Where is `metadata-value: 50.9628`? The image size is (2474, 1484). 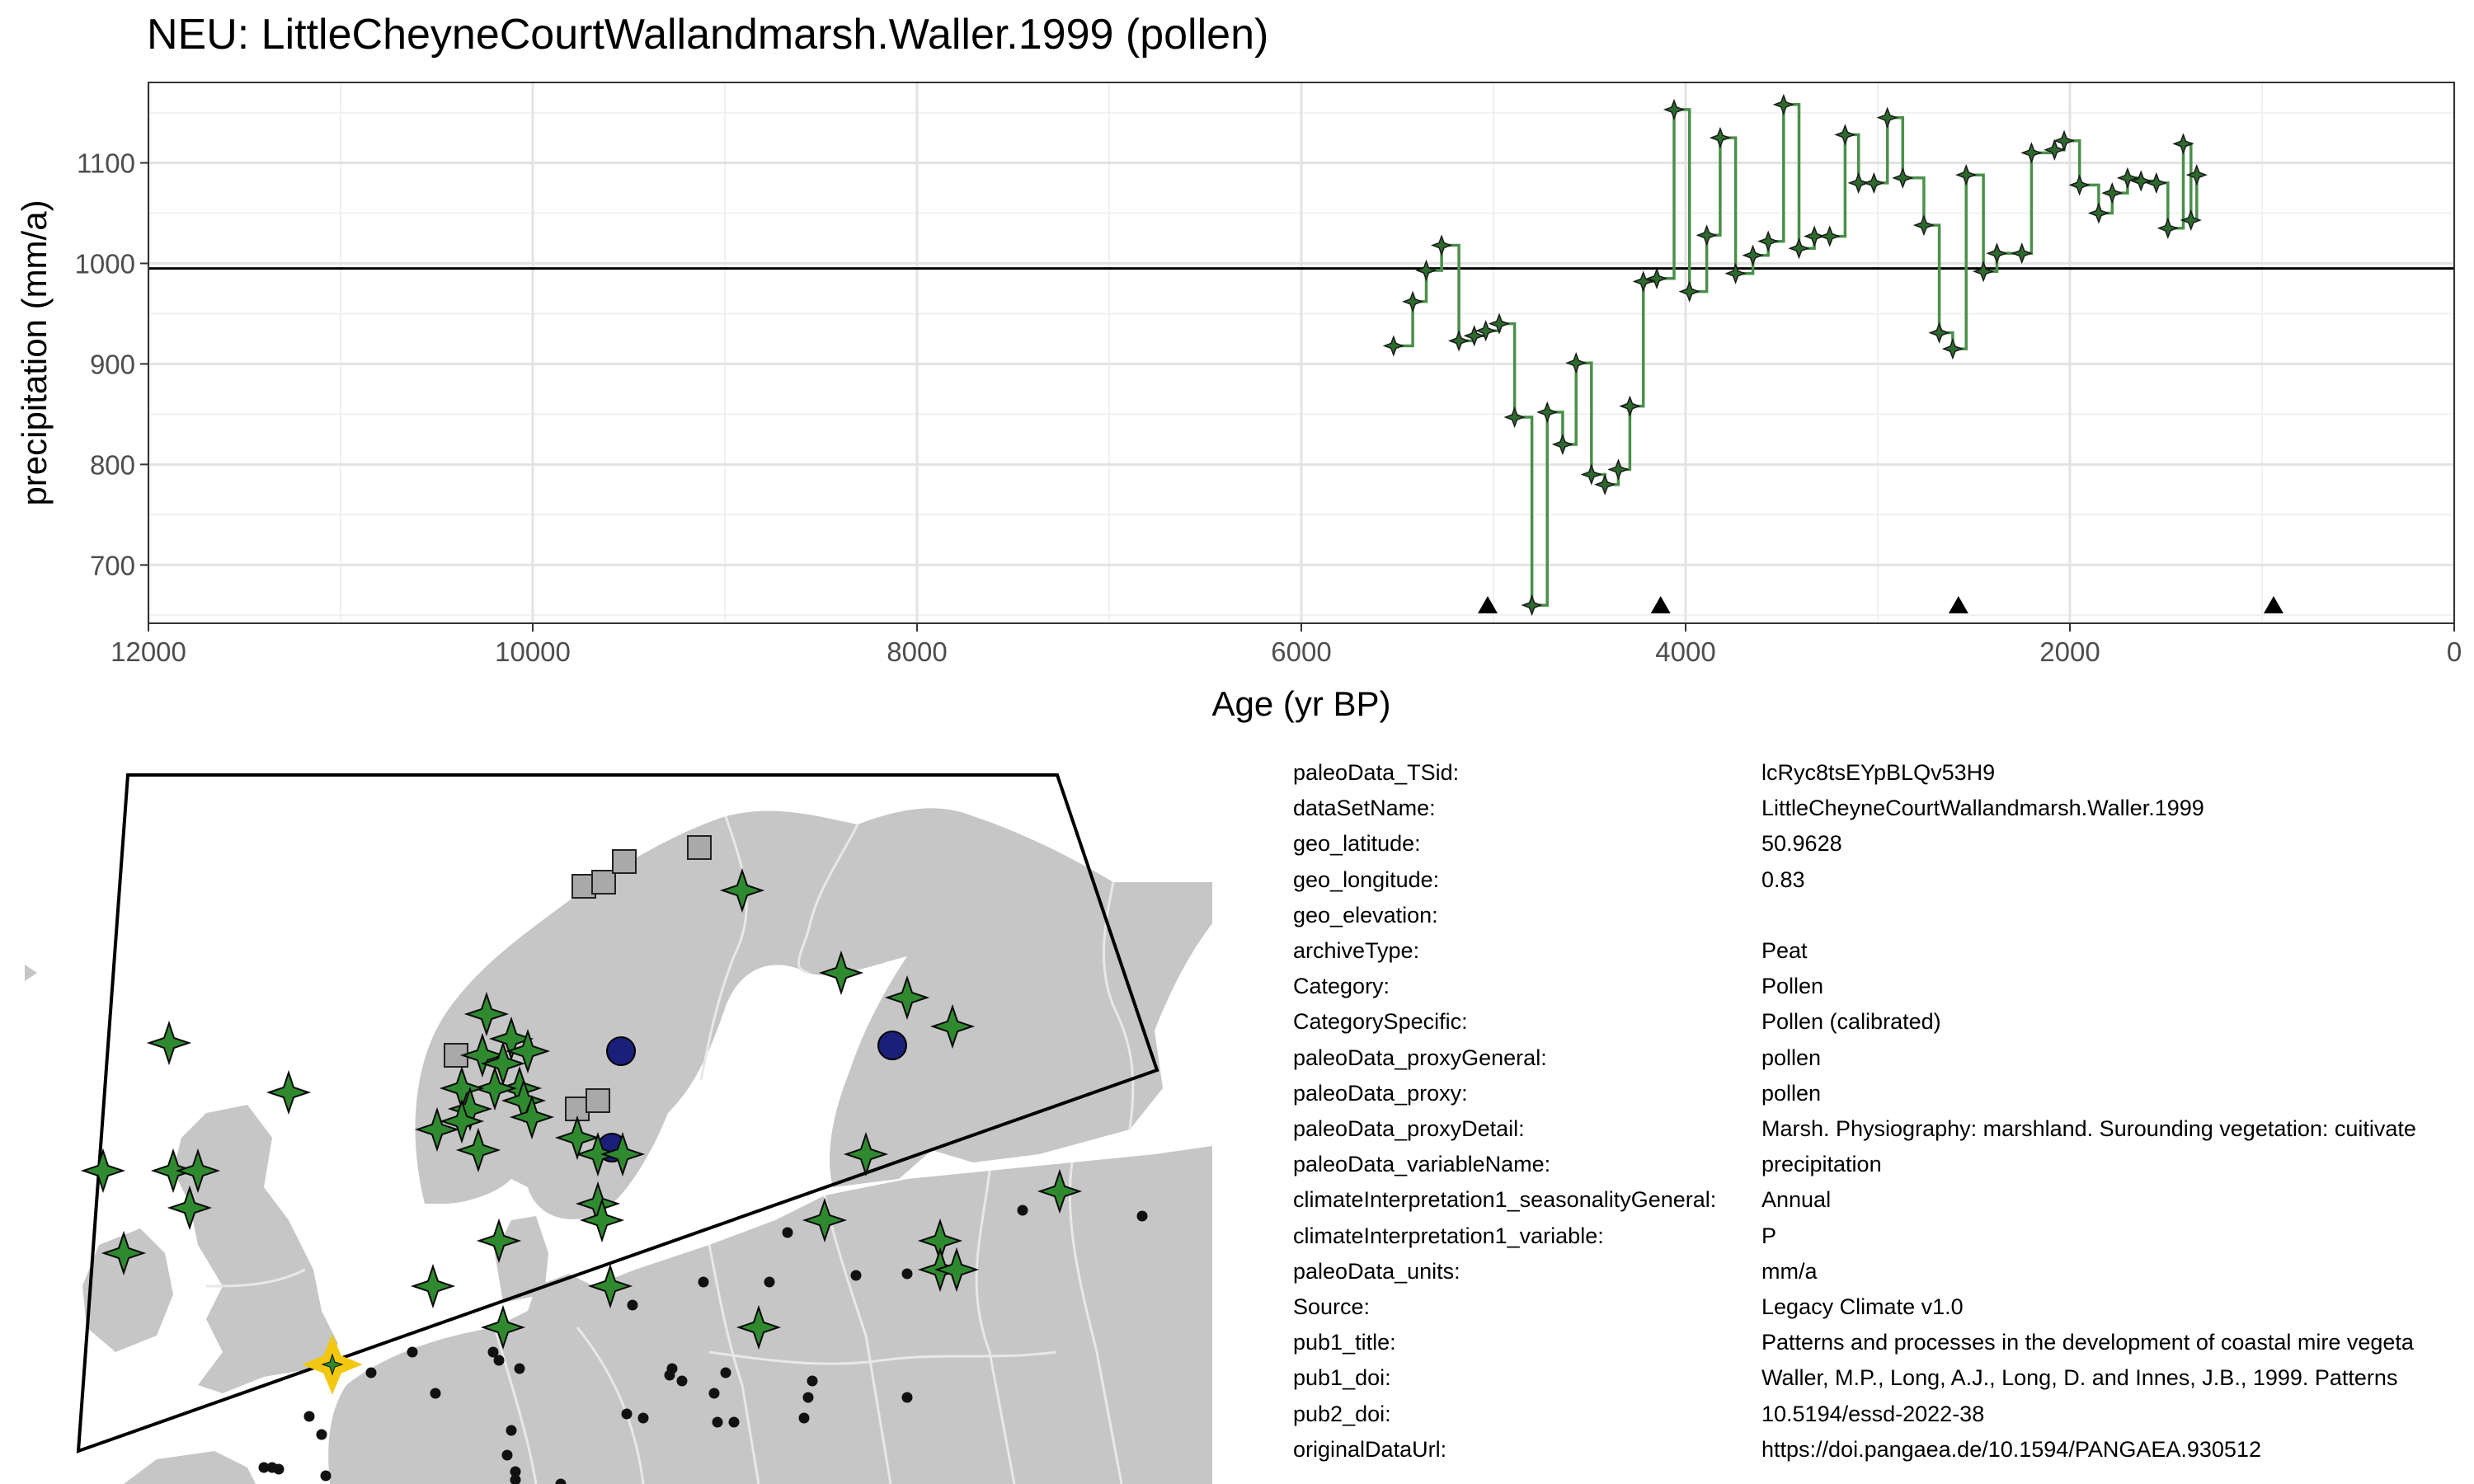 metadata-value: 50.9628 is located at coordinates (1801, 844).